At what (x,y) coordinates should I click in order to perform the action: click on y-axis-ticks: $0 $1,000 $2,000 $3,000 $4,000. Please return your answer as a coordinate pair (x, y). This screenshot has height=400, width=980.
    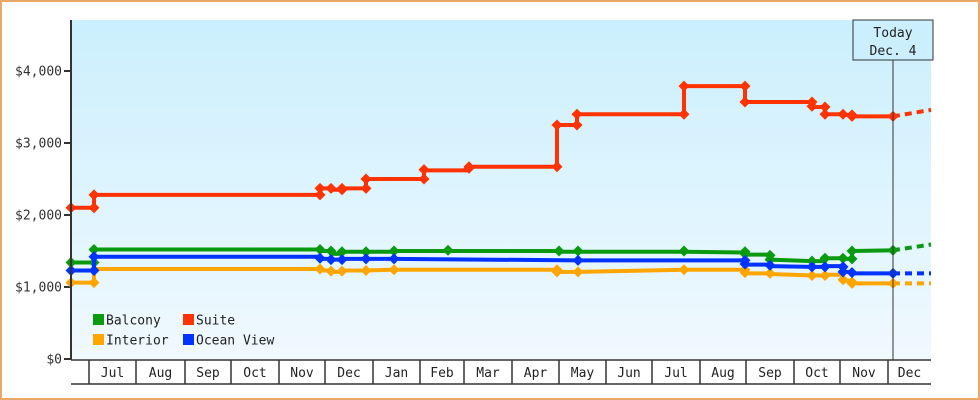
    Looking at the image, I should click on (43, 216).